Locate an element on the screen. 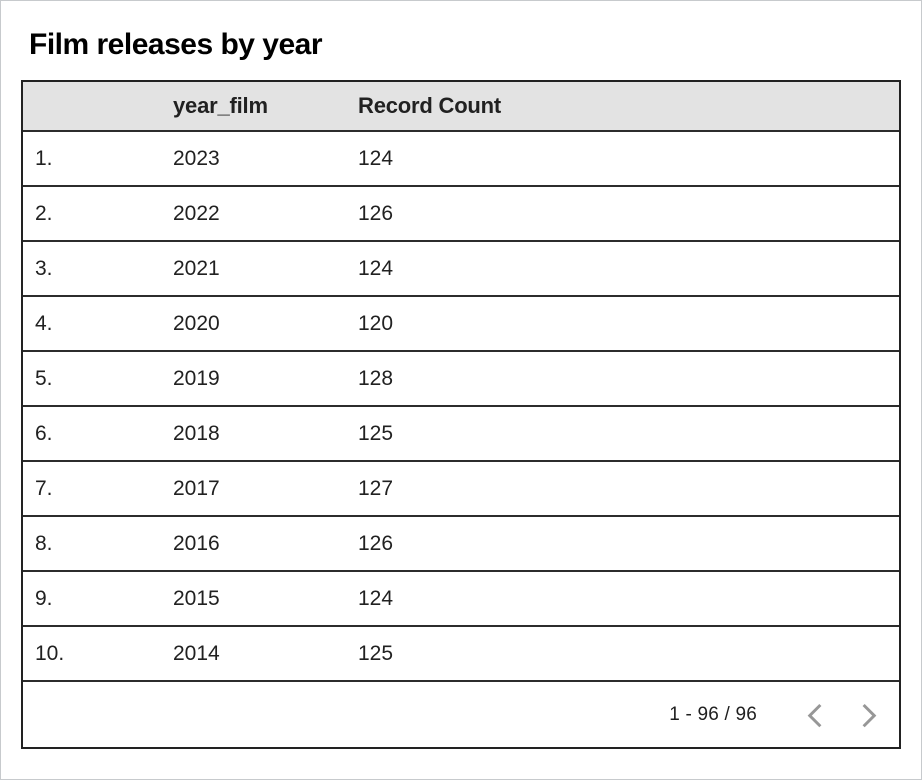  chart-title: Film releases by year is located at coordinates (176, 44).